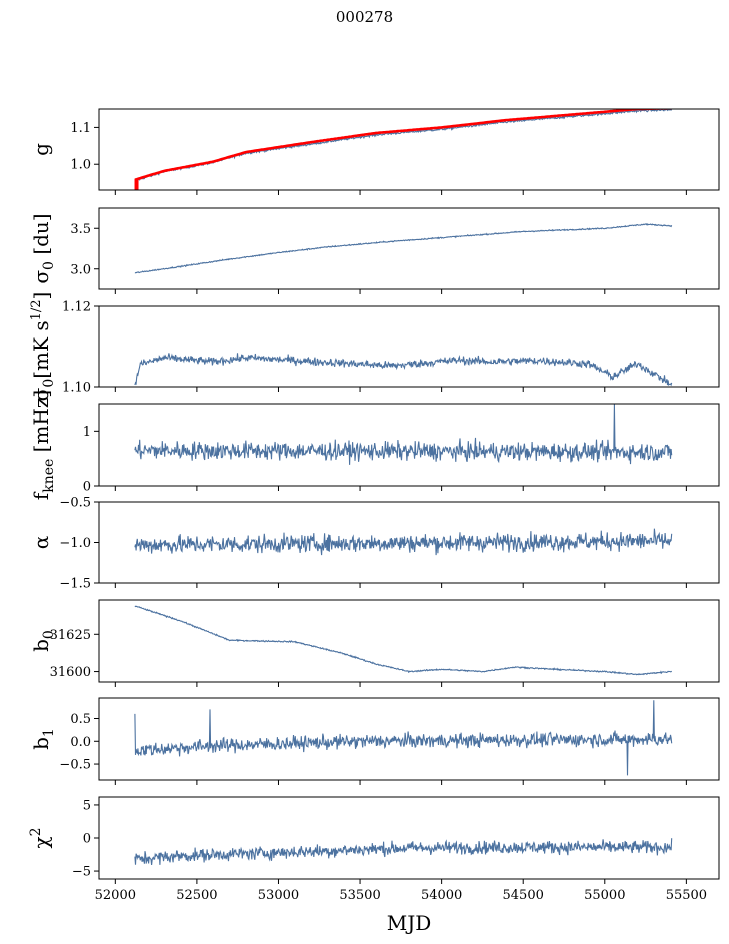 This screenshot has width=729, height=944. I want to click on svg-text: χ2, so click(40, 837).